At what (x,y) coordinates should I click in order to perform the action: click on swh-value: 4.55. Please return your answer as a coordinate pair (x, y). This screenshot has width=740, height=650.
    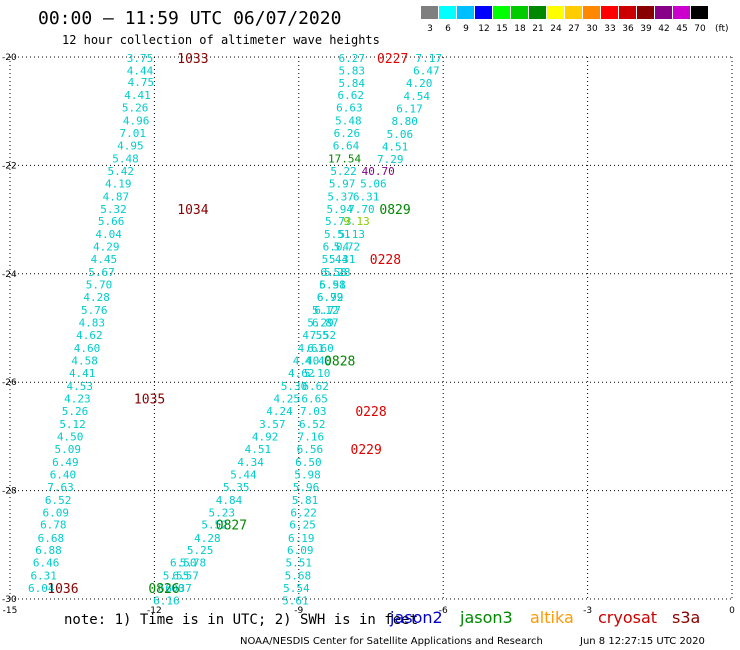
    Looking at the image, I should click on (315, 335).